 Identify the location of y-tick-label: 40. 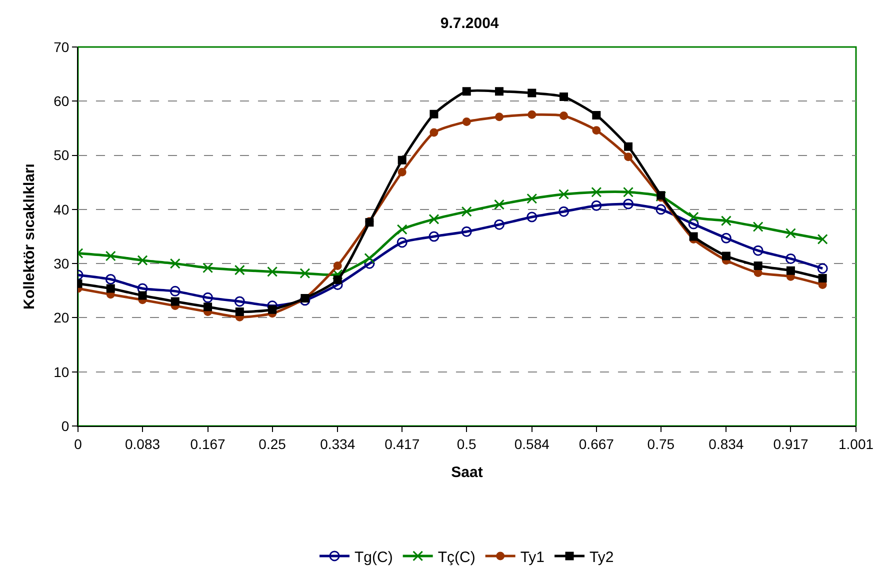
(62, 209).